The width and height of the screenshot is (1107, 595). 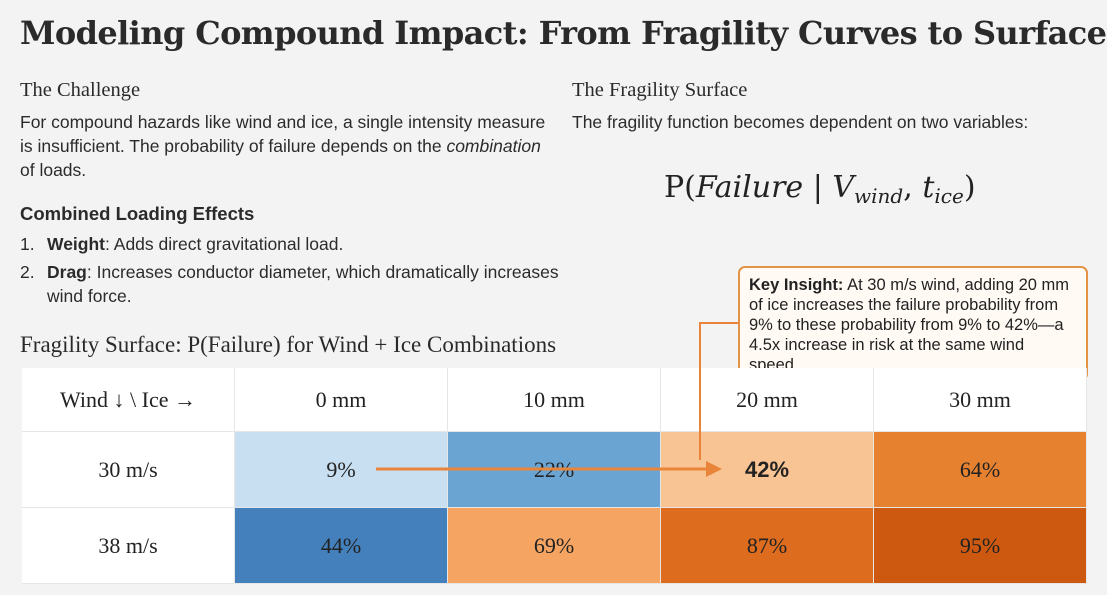 What do you see at coordinates (341, 546) in the screenshot?
I see `table-cell: 44%` at bounding box center [341, 546].